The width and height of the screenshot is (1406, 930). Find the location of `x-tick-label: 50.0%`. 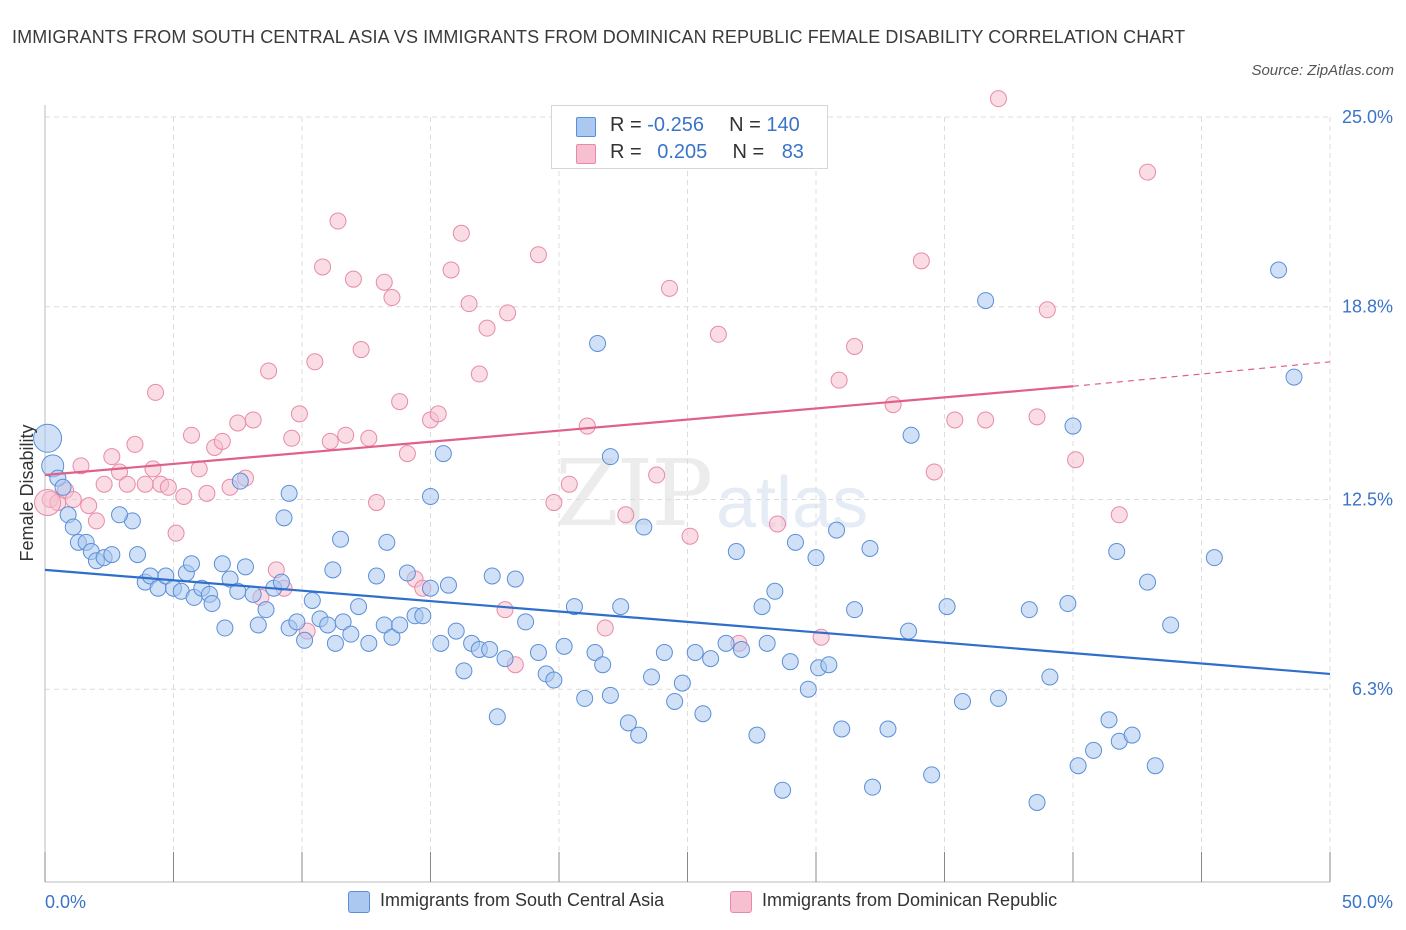

x-tick-label: 50.0% is located at coordinates (1367, 902).